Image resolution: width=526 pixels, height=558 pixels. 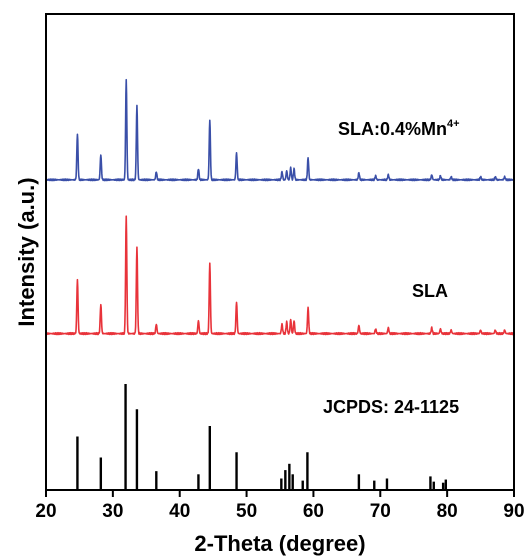 What do you see at coordinates (513, 511) in the screenshot?
I see `x-tick-label: 90` at bounding box center [513, 511].